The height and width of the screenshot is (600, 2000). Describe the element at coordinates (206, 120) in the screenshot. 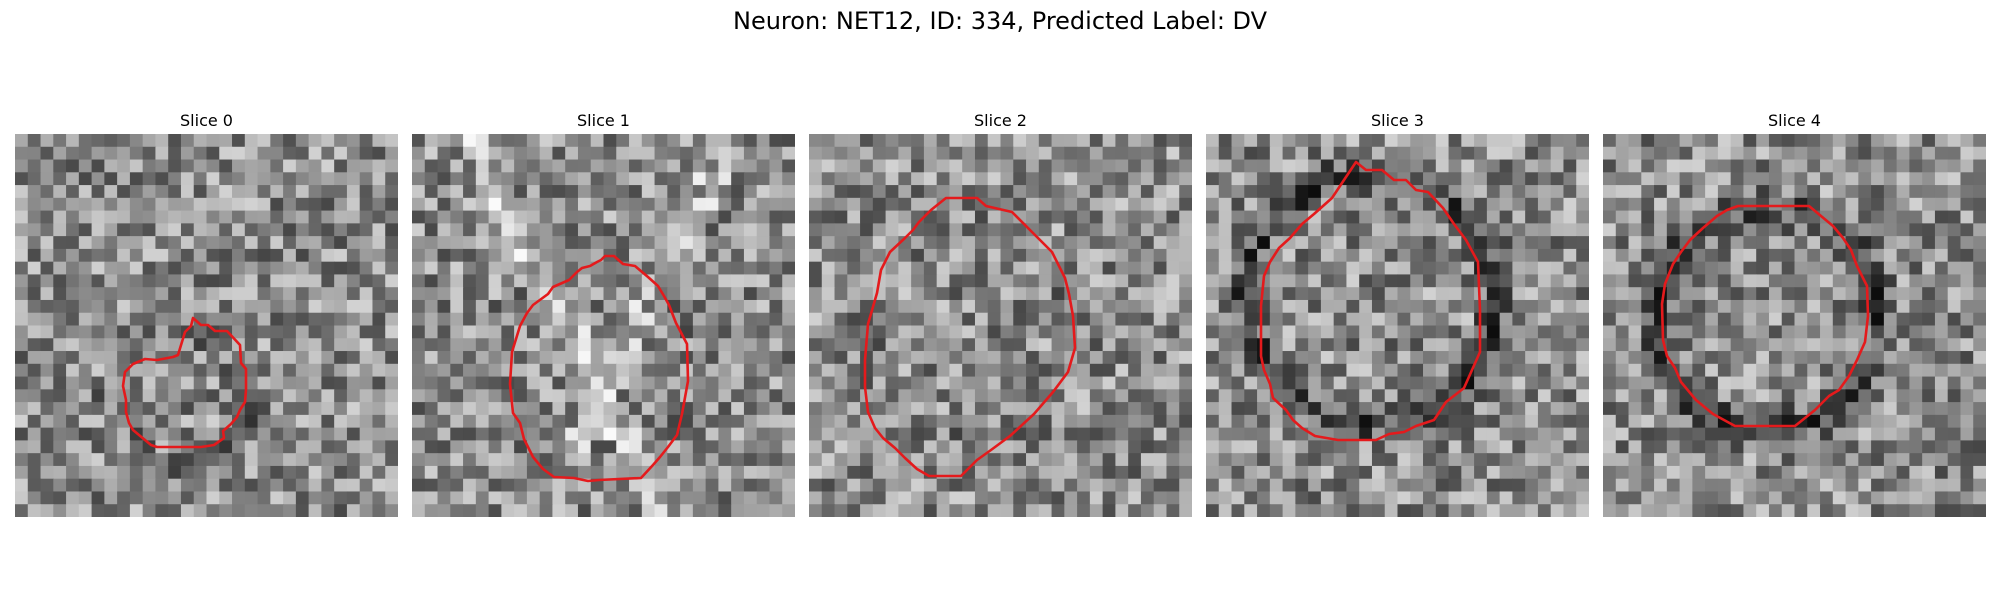

I see `slice-title: Slice 0` at that location.